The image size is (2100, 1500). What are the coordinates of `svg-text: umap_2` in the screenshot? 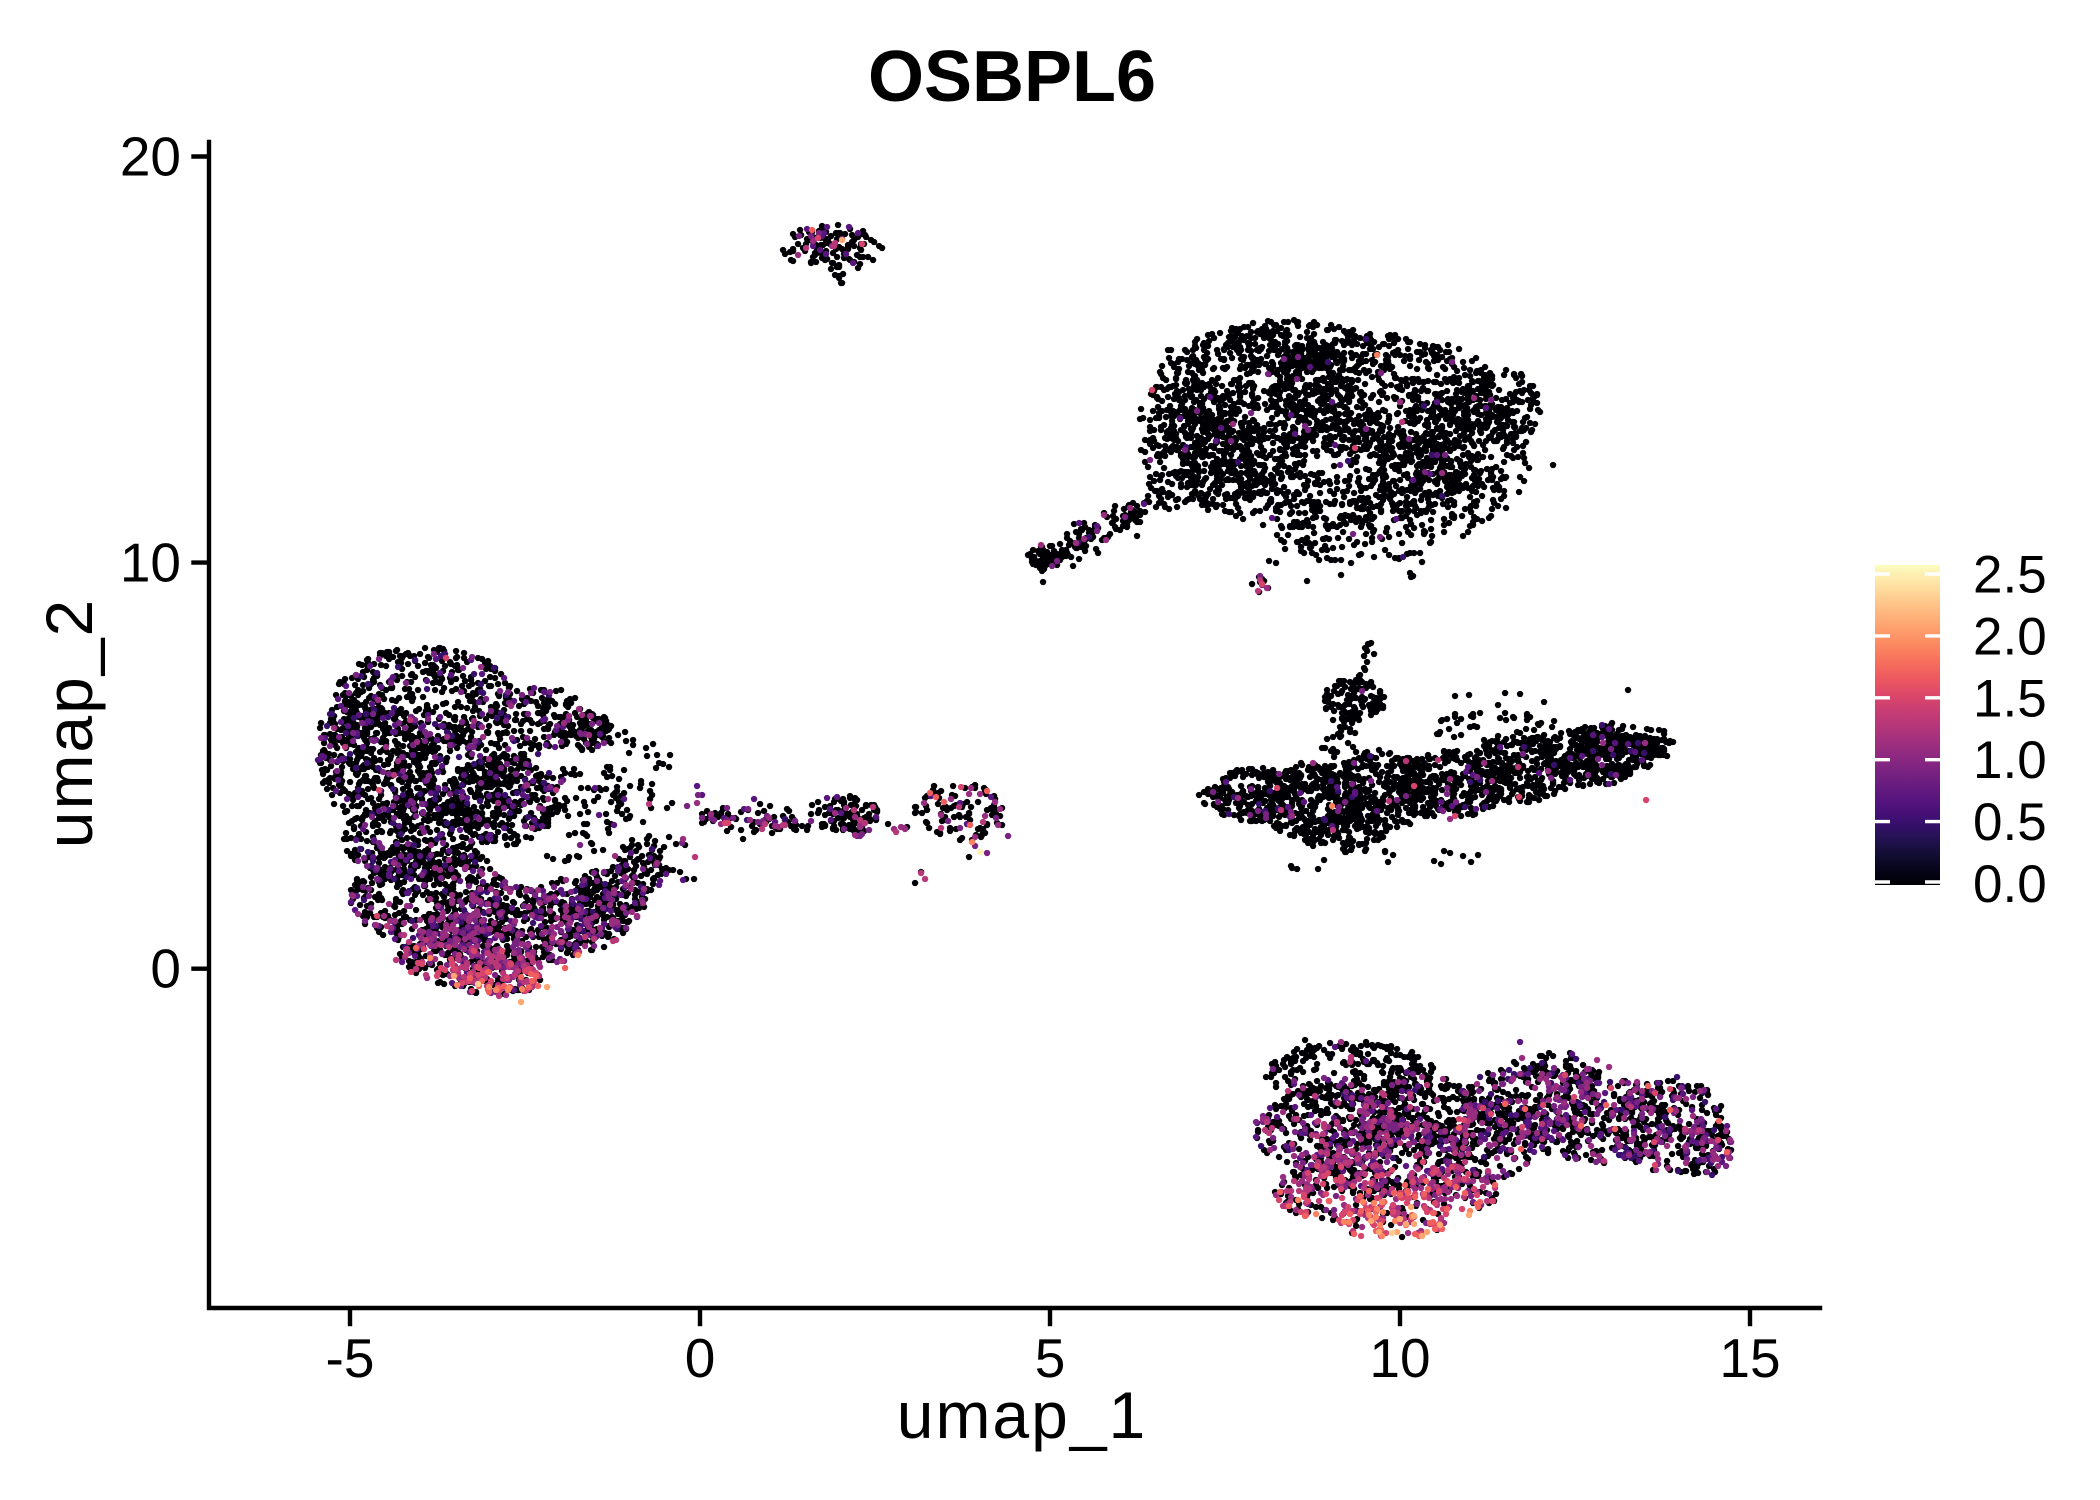 It's located at (69, 723).